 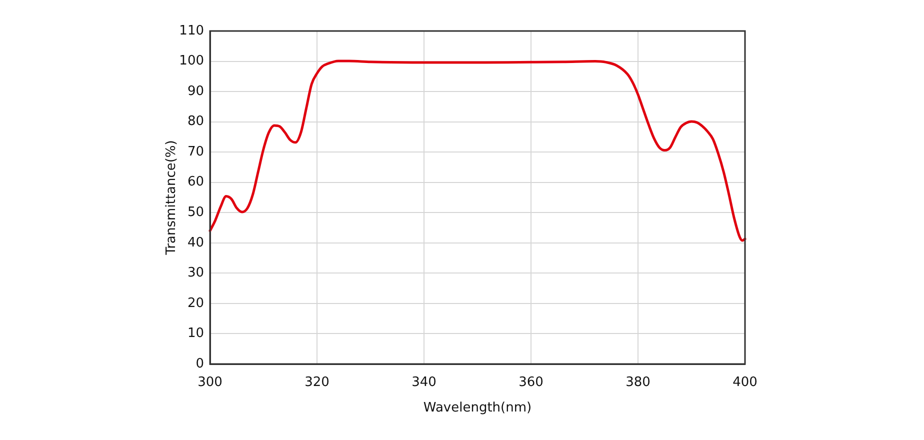 What do you see at coordinates (317, 382) in the screenshot?
I see `x-tick-label: 320` at bounding box center [317, 382].